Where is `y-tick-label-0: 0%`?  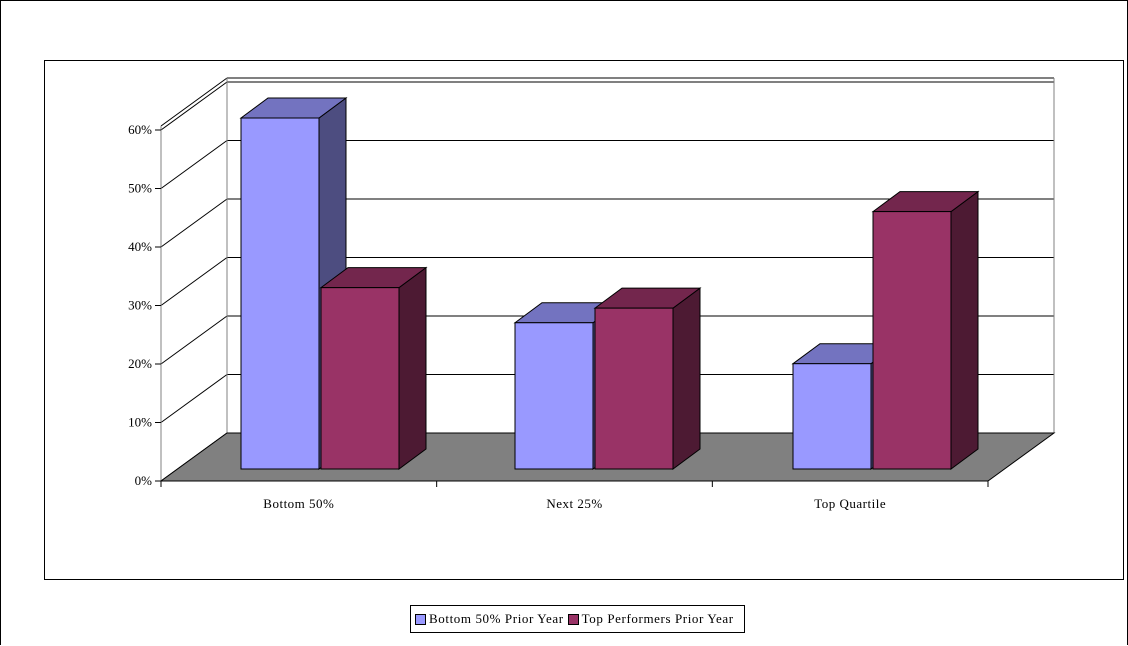 y-tick-label-0: 0% is located at coordinates (144, 480).